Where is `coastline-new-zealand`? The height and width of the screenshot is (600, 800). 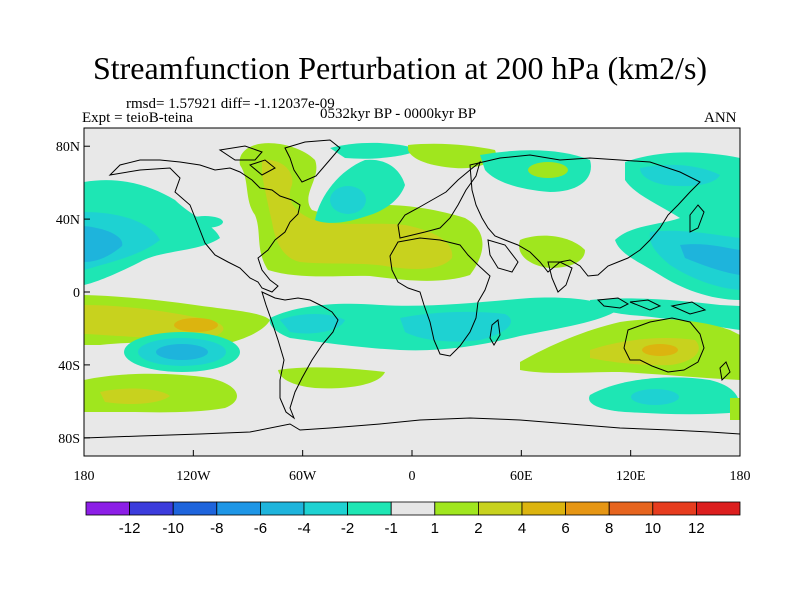 coastline-new-zealand is located at coordinates (725, 371).